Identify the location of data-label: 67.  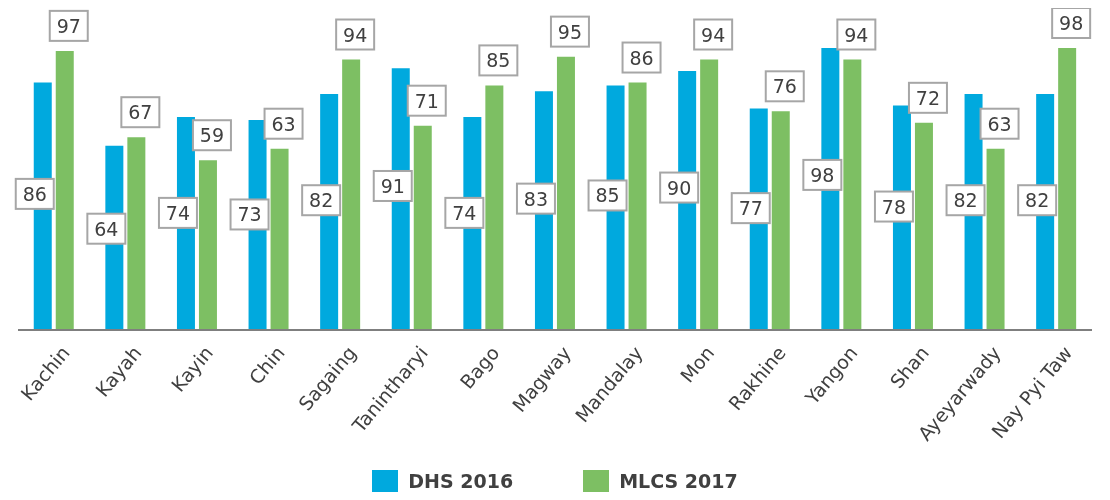
(140, 112).